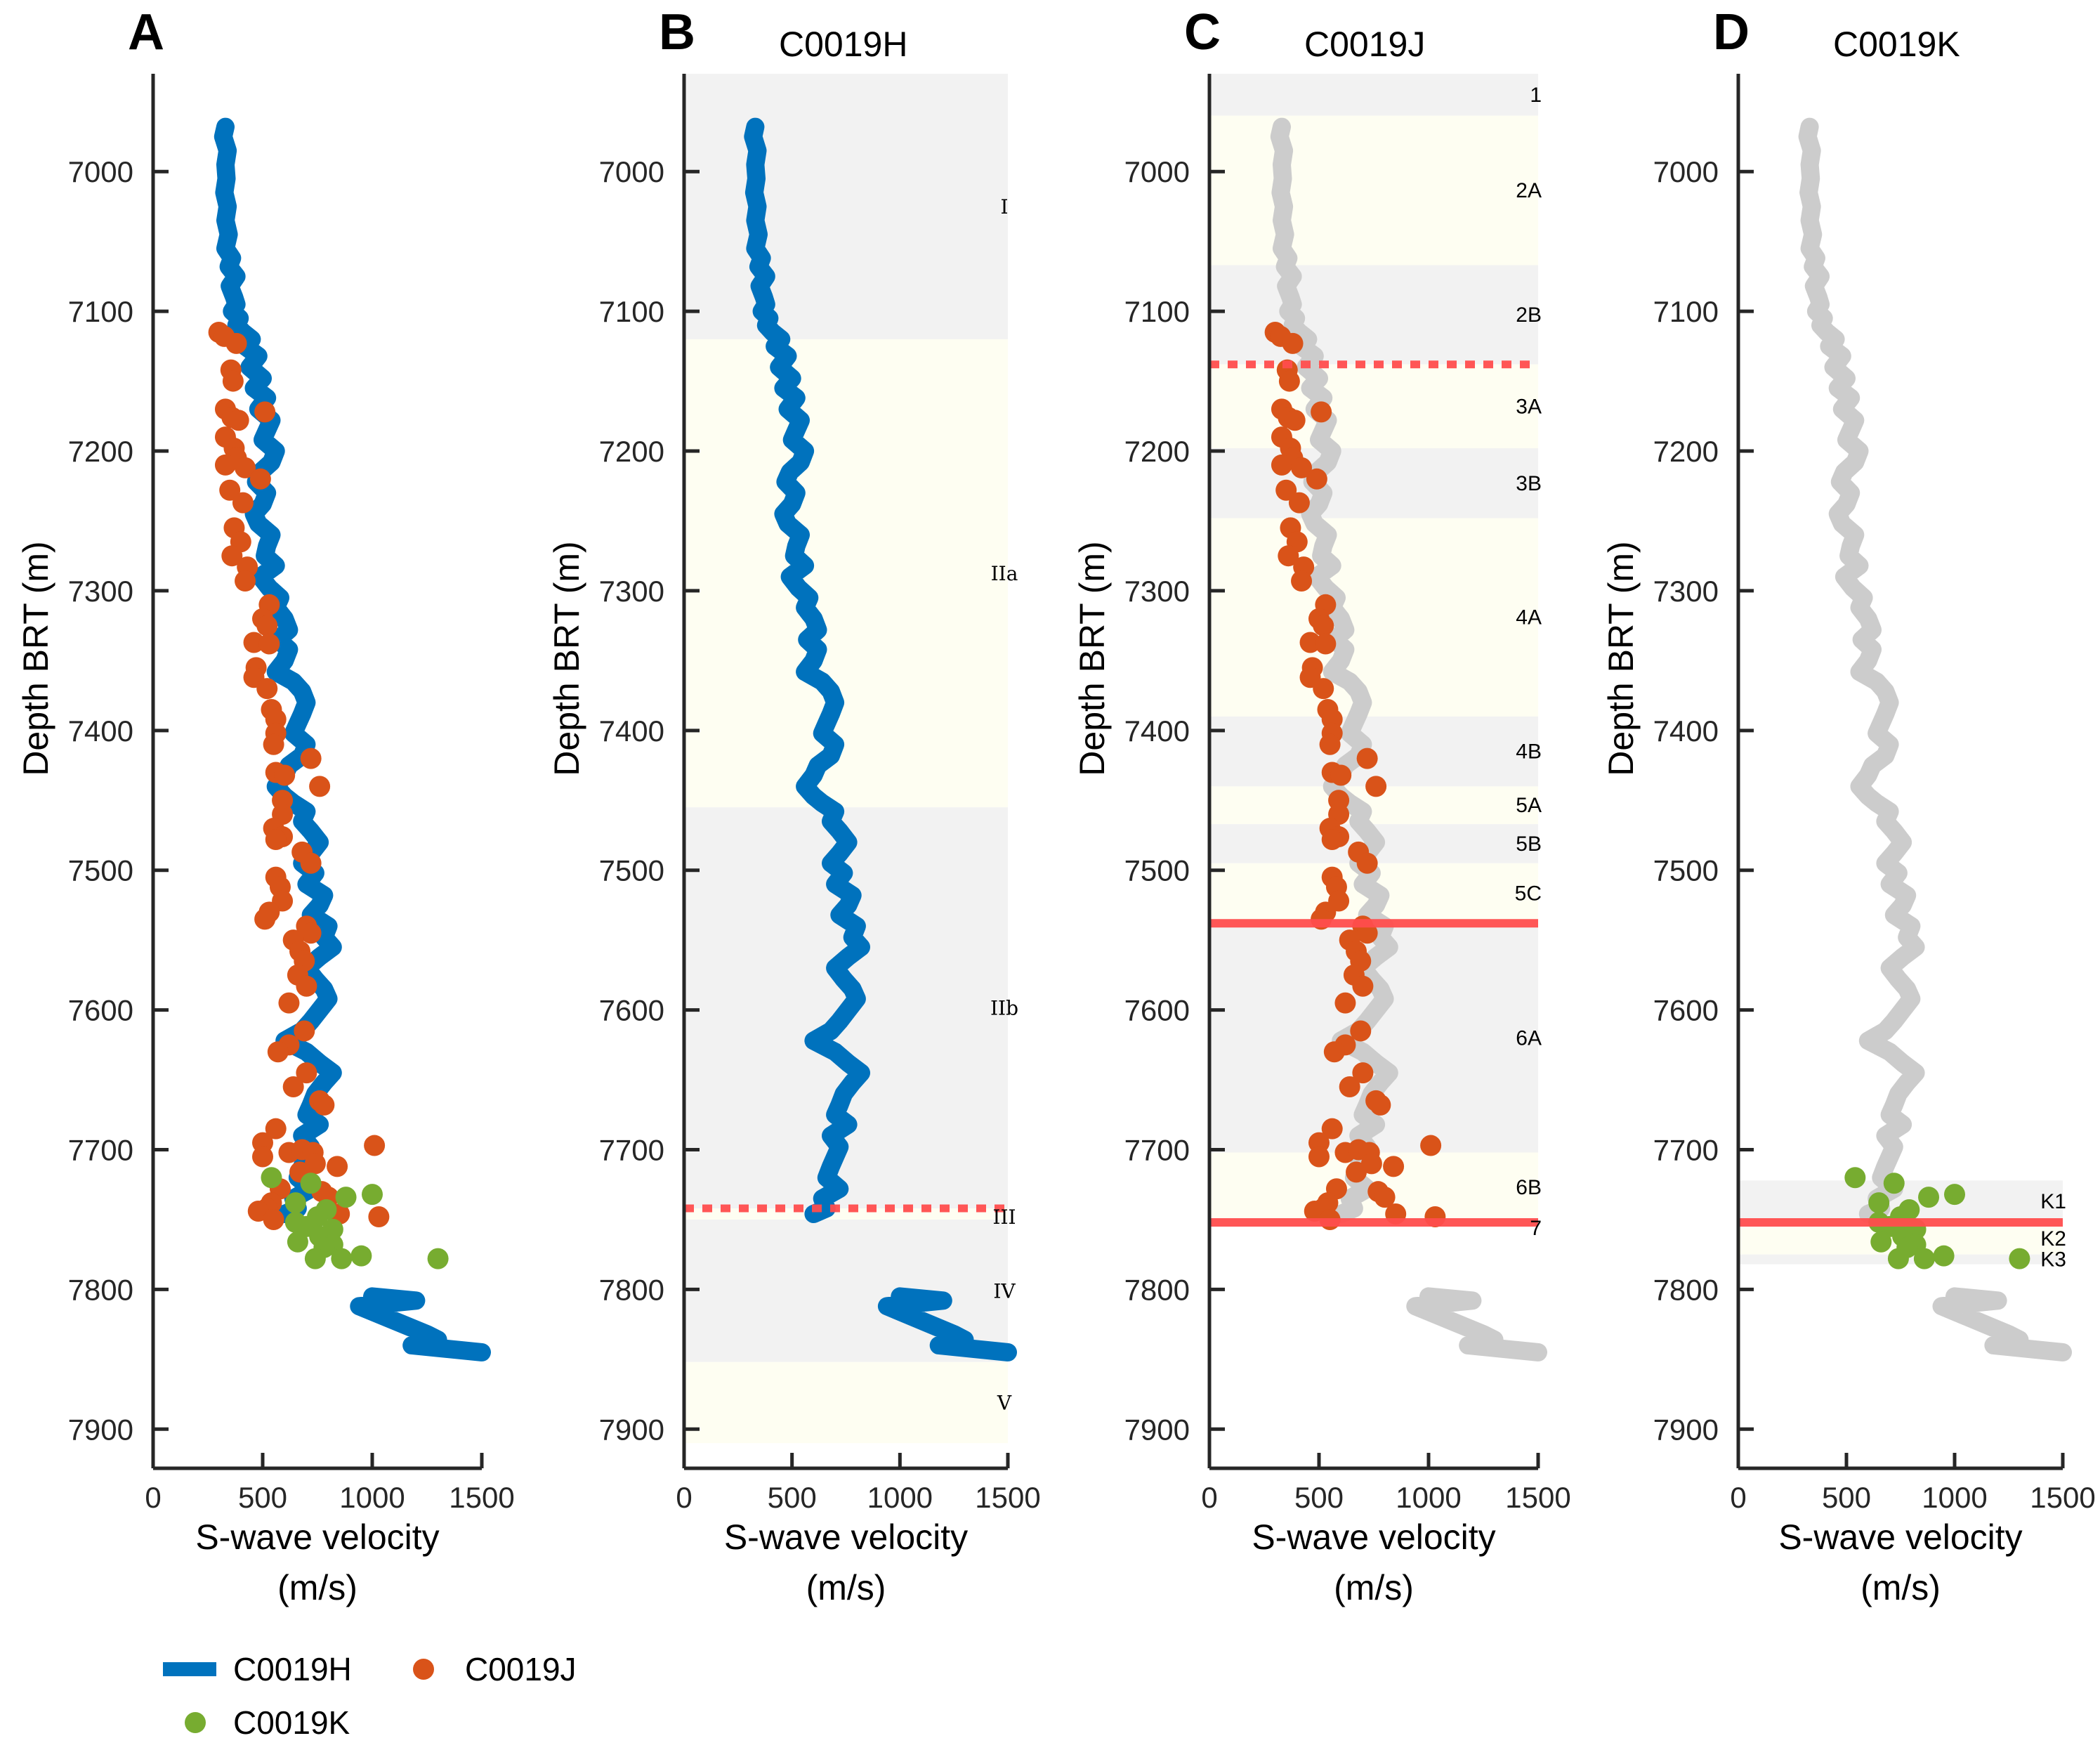  What do you see at coordinates (1157, 1010) in the screenshot?
I see `y-tick-label: 7600` at bounding box center [1157, 1010].